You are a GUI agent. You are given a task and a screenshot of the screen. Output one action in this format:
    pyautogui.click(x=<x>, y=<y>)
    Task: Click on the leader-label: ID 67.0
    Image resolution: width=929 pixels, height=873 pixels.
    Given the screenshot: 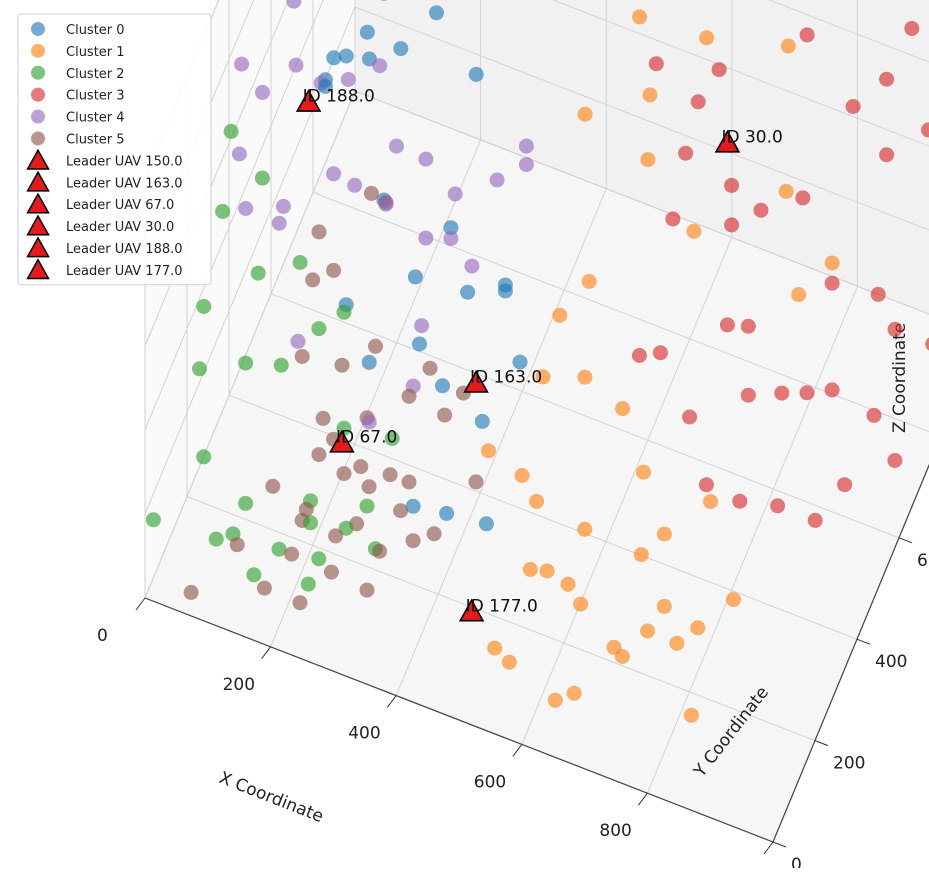 What is the action you would take?
    pyautogui.click(x=366, y=437)
    